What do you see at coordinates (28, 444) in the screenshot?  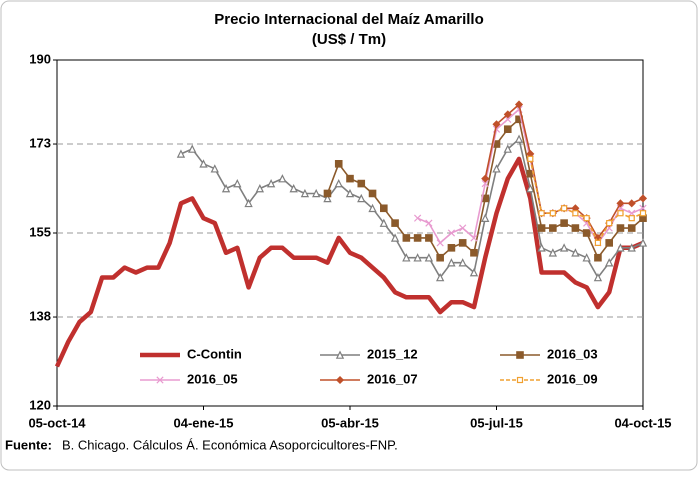 I see `source-label: Fuente:` at bounding box center [28, 444].